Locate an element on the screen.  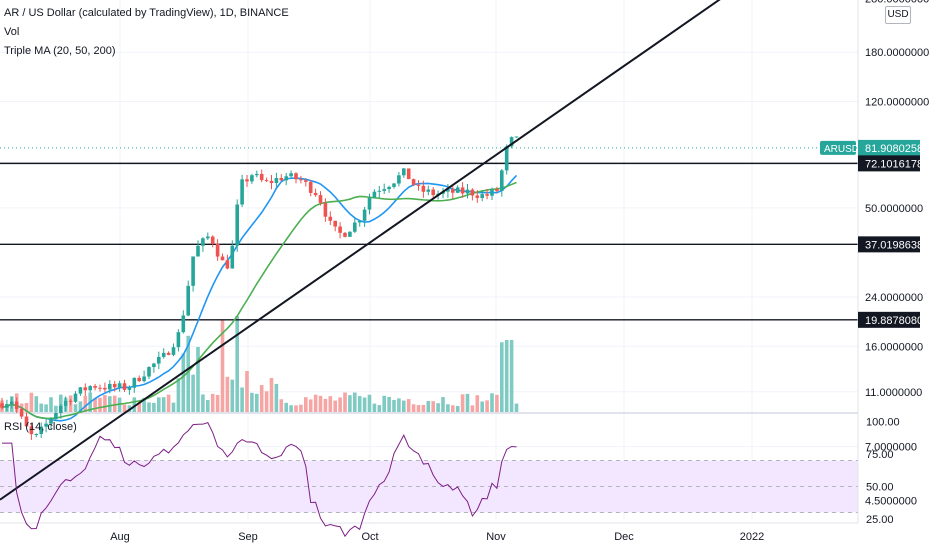
rsi-line is located at coordinates (259, 480).